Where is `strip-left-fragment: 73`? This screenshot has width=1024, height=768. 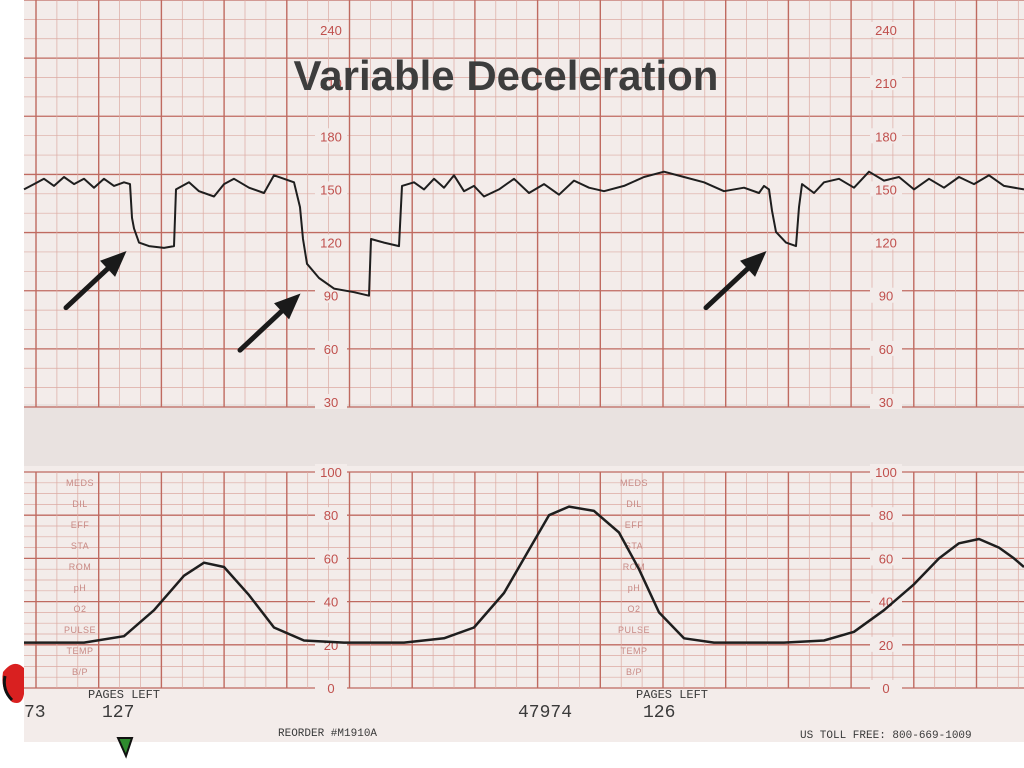
strip-left-fragment: 73 is located at coordinates (35, 713).